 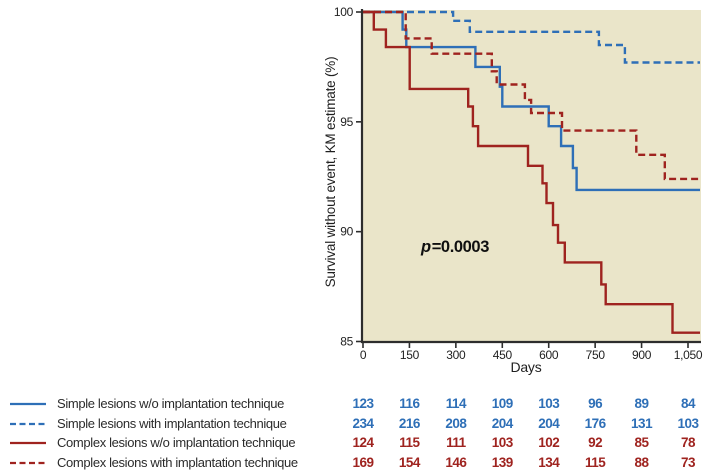 I want to click on risk-count: 114, so click(x=456, y=403).